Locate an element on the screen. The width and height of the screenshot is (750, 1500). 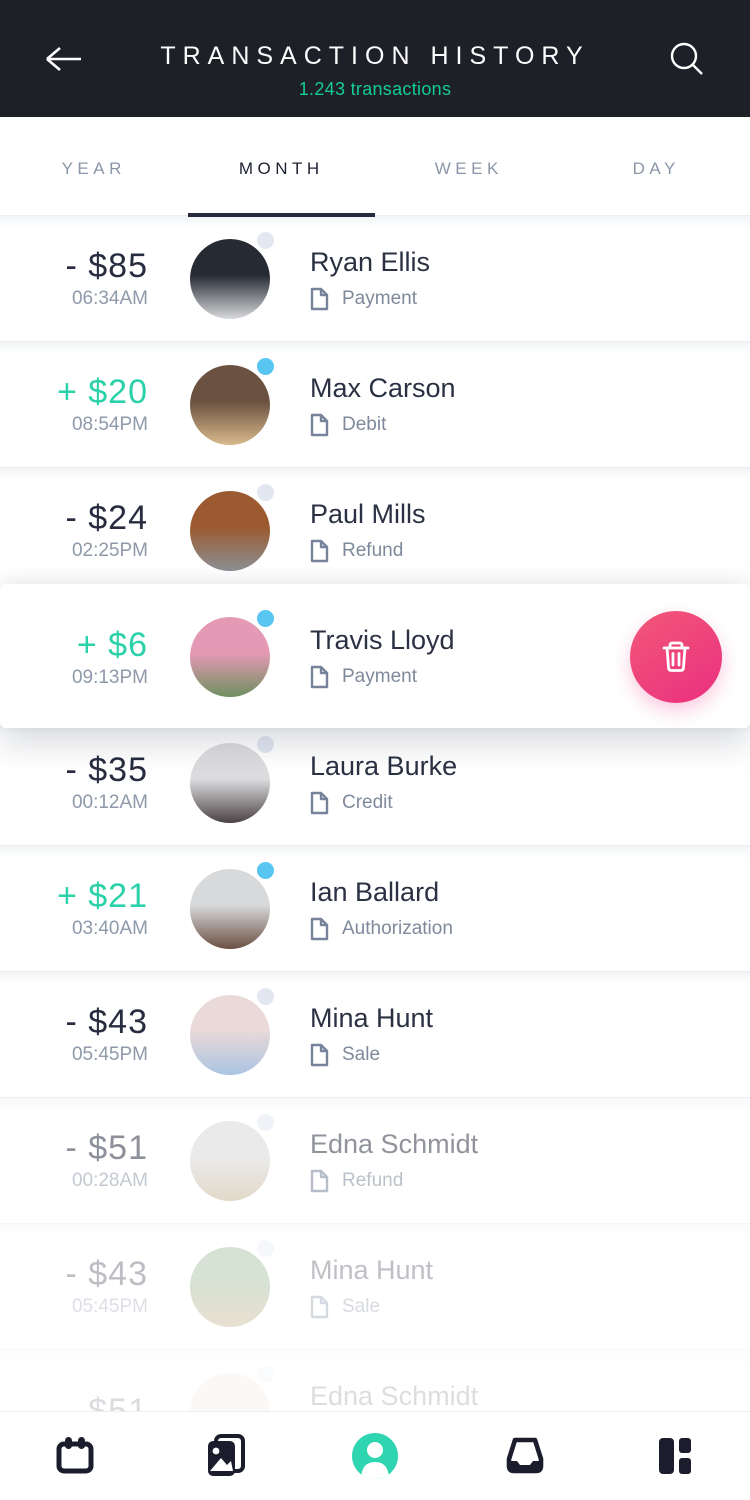
transaction-type: Debit is located at coordinates (364, 424).